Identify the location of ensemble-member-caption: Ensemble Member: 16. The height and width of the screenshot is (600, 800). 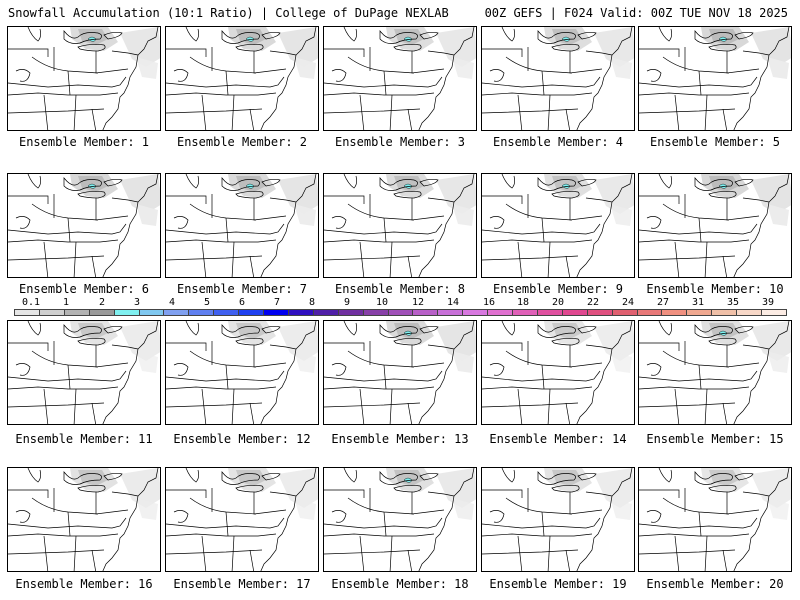
(84, 584).